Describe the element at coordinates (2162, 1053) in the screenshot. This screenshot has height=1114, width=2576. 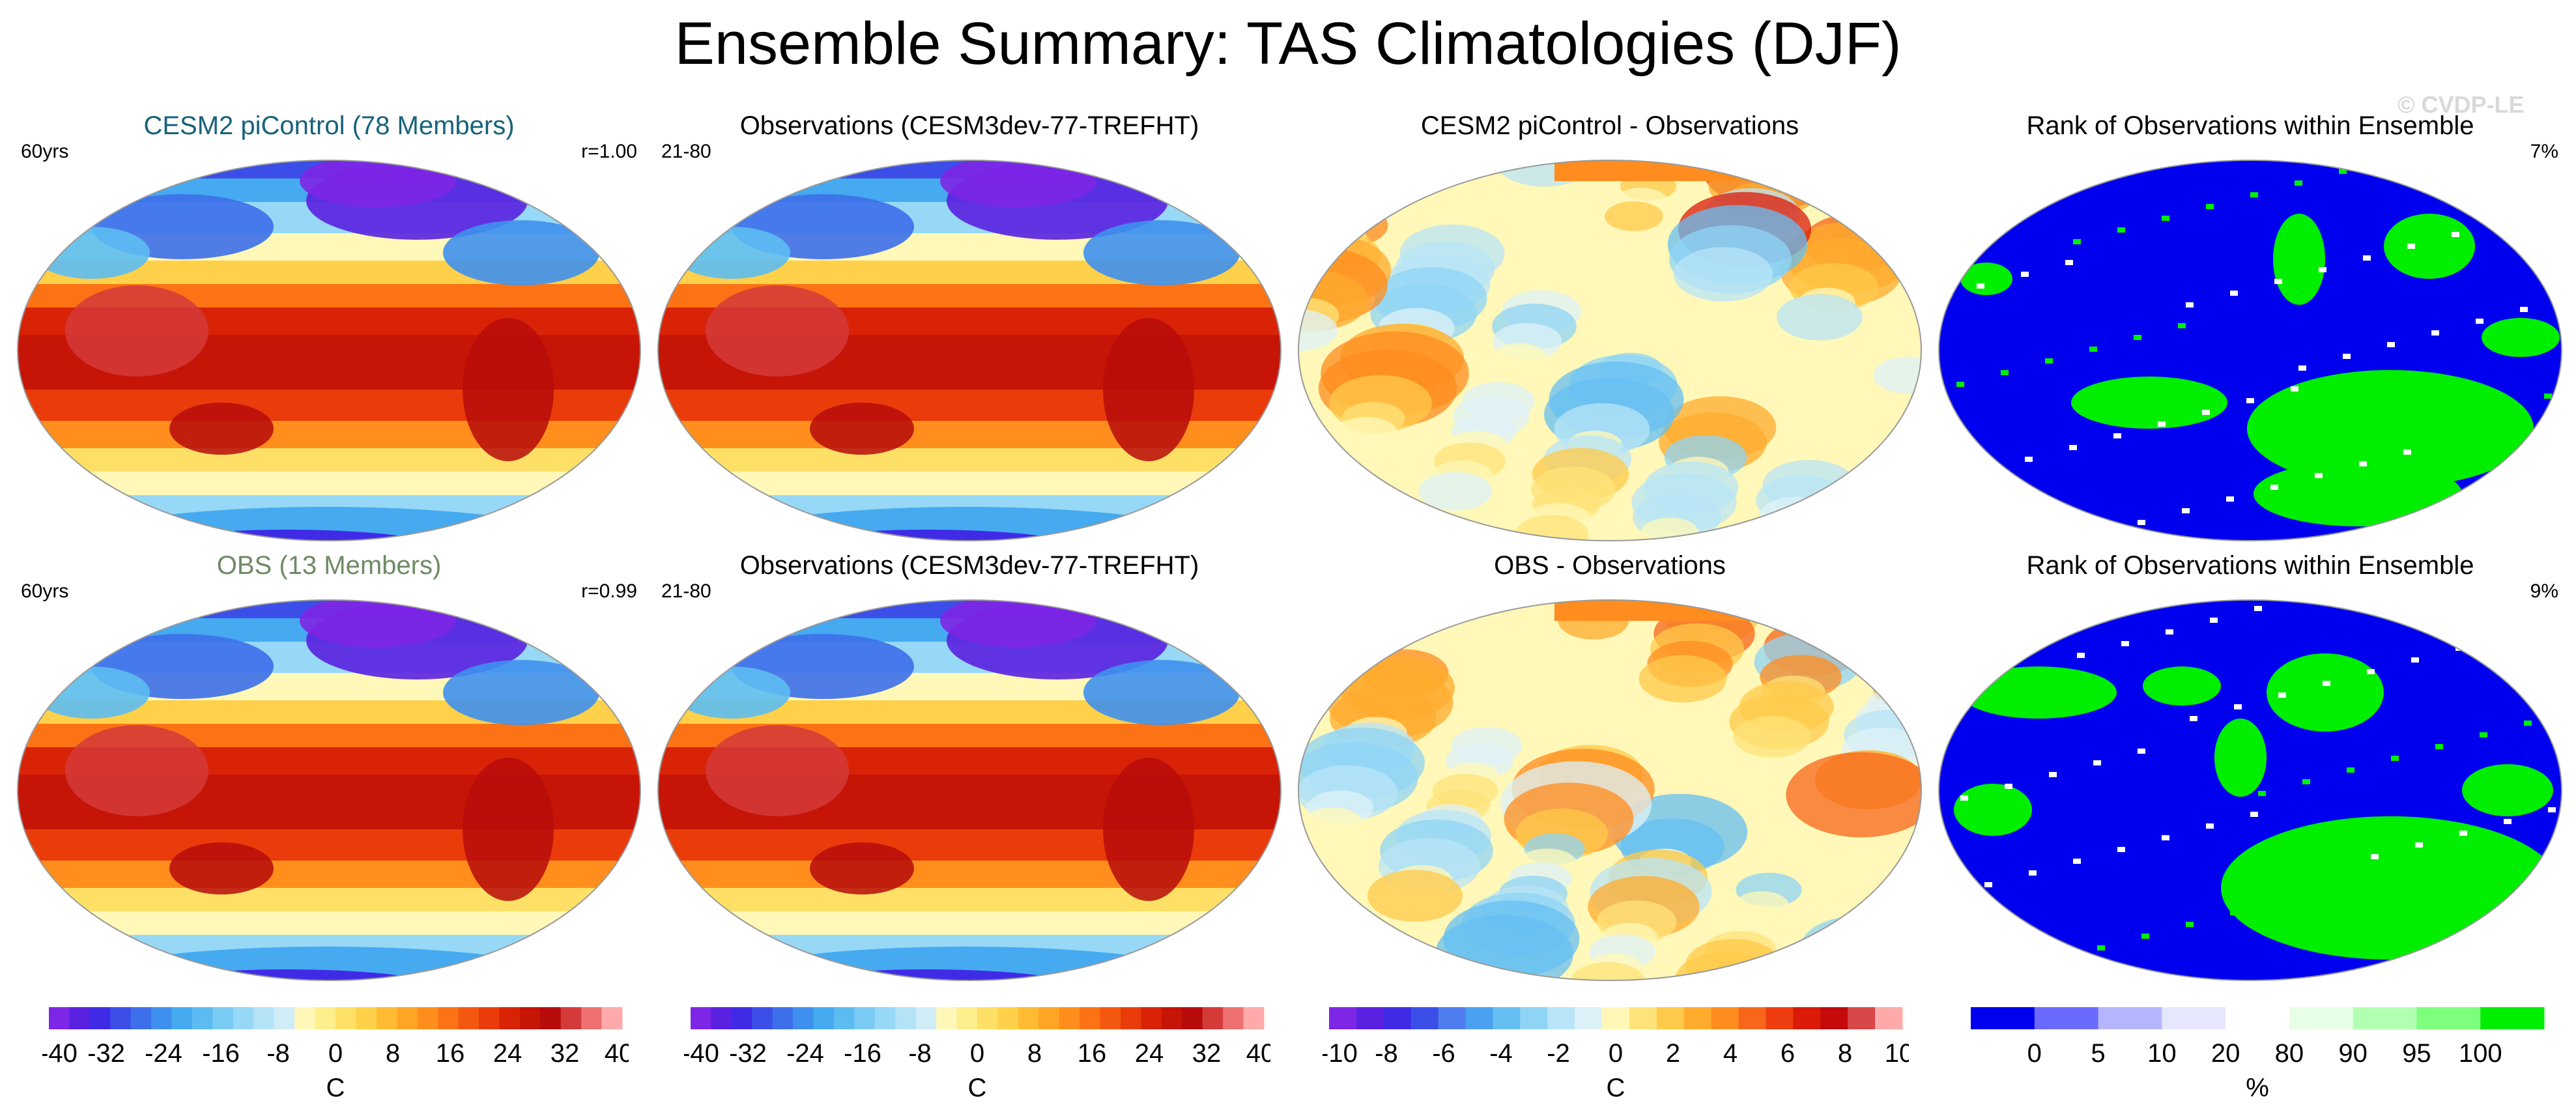
I see `colorbar-tick-label: 10` at that location.